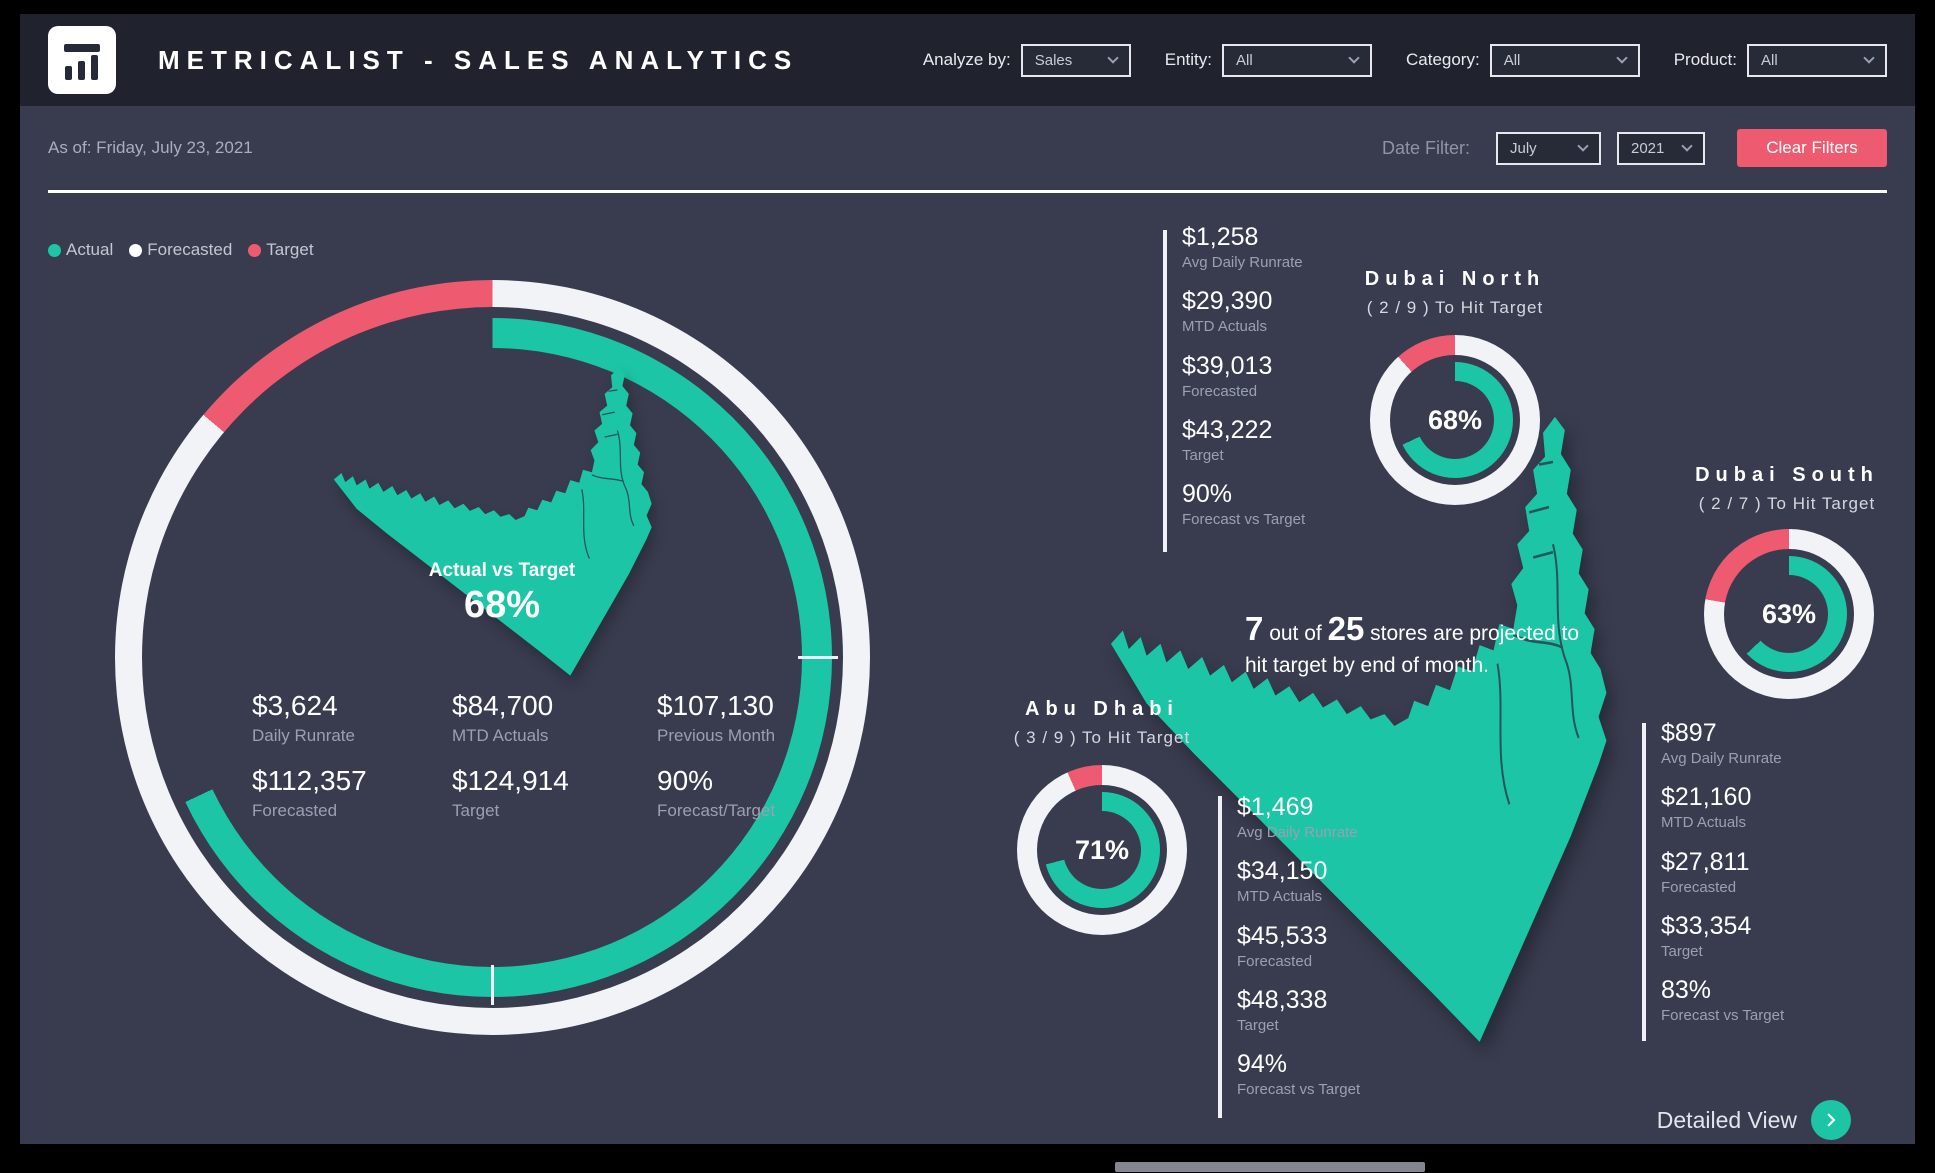 This screenshot has height=1173, width=1935. Describe the element at coordinates (502, 570) in the screenshot. I see `center-title: Actual vs Target` at that location.